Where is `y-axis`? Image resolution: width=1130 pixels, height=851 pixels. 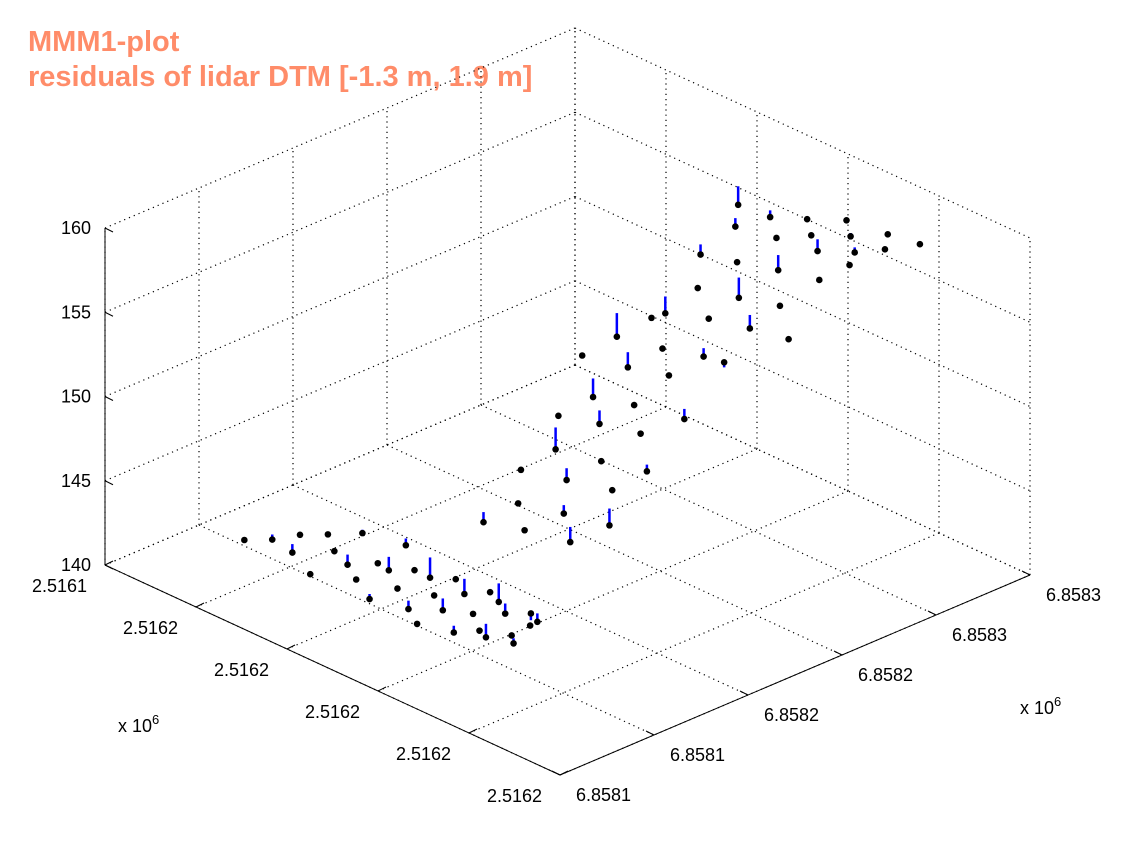 y-axis is located at coordinates (332, 670).